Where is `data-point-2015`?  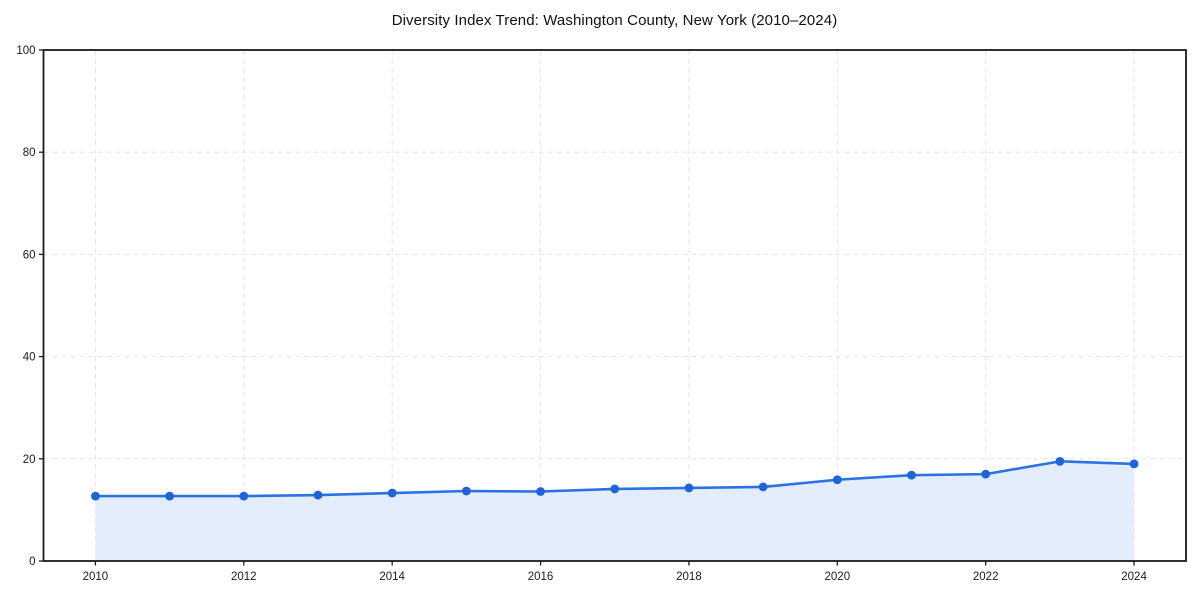
data-point-2015 is located at coordinates (466, 491).